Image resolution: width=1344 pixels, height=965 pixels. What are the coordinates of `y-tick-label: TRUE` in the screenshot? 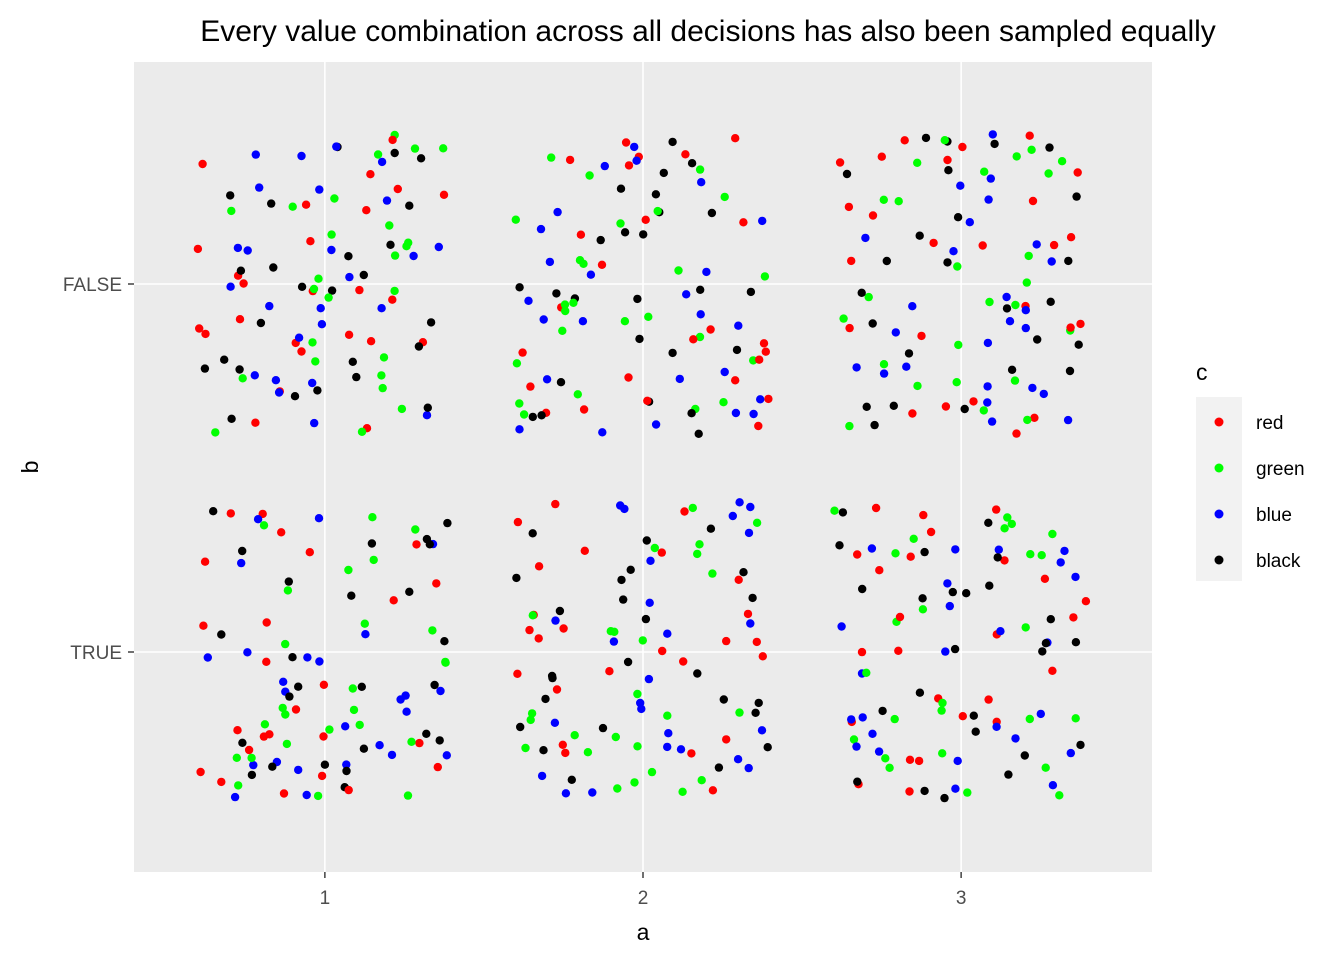 It's located at (96, 653).